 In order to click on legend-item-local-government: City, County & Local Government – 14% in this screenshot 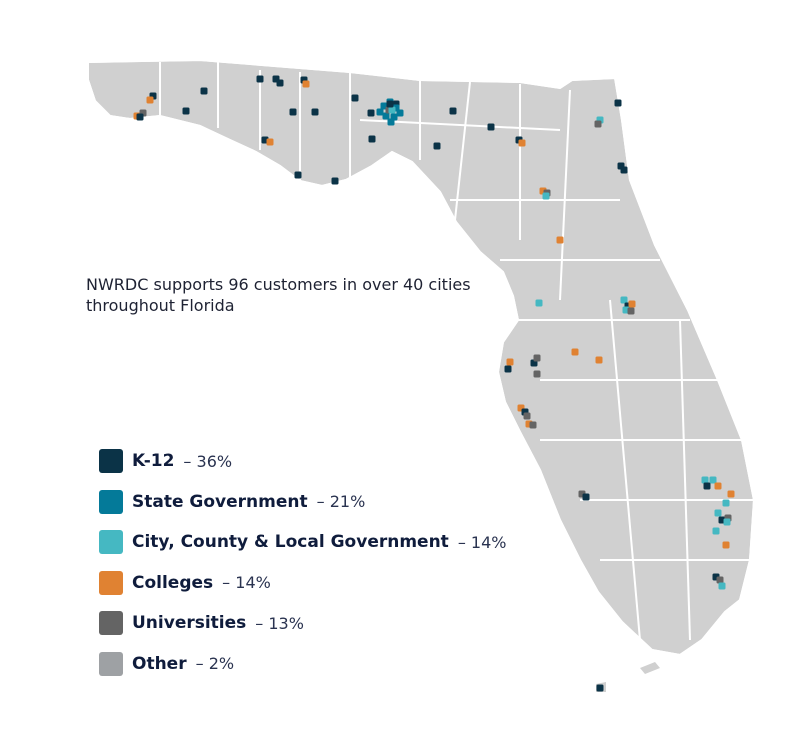, I will do `click(302, 542)`.